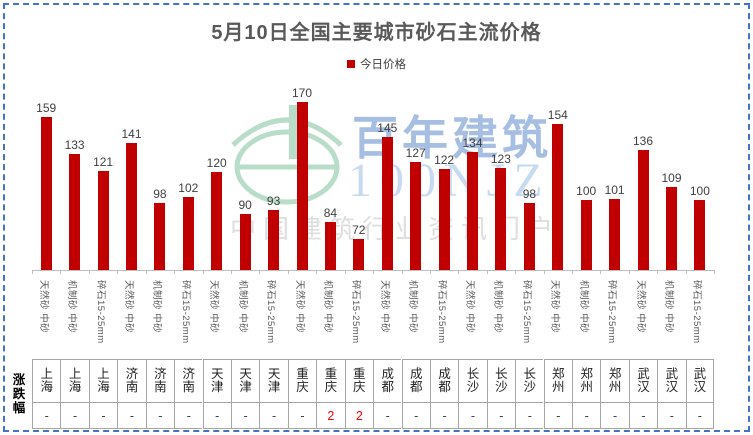 The height and width of the screenshot is (435, 753). What do you see at coordinates (444, 160) in the screenshot?
I see `bar-value-label: 122` at bounding box center [444, 160].